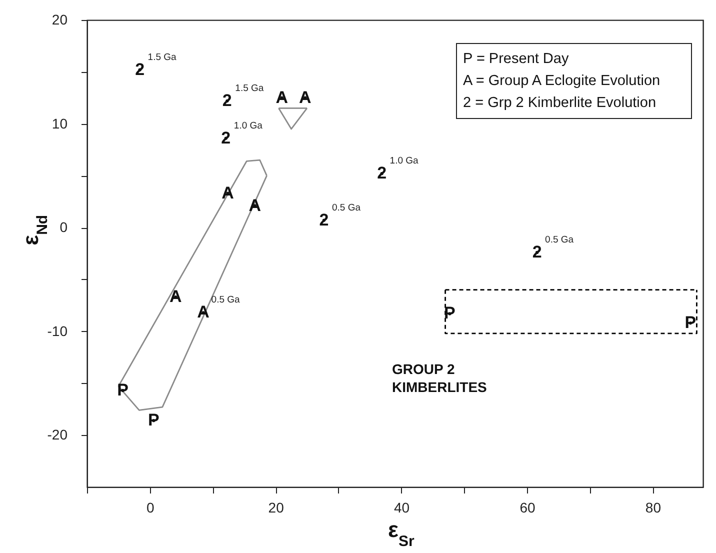 The image size is (716, 553). What do you see at coordinates (150, 508) in the screenshot?
I see `x-tick-label: 0` at bounding box center [150, 508].